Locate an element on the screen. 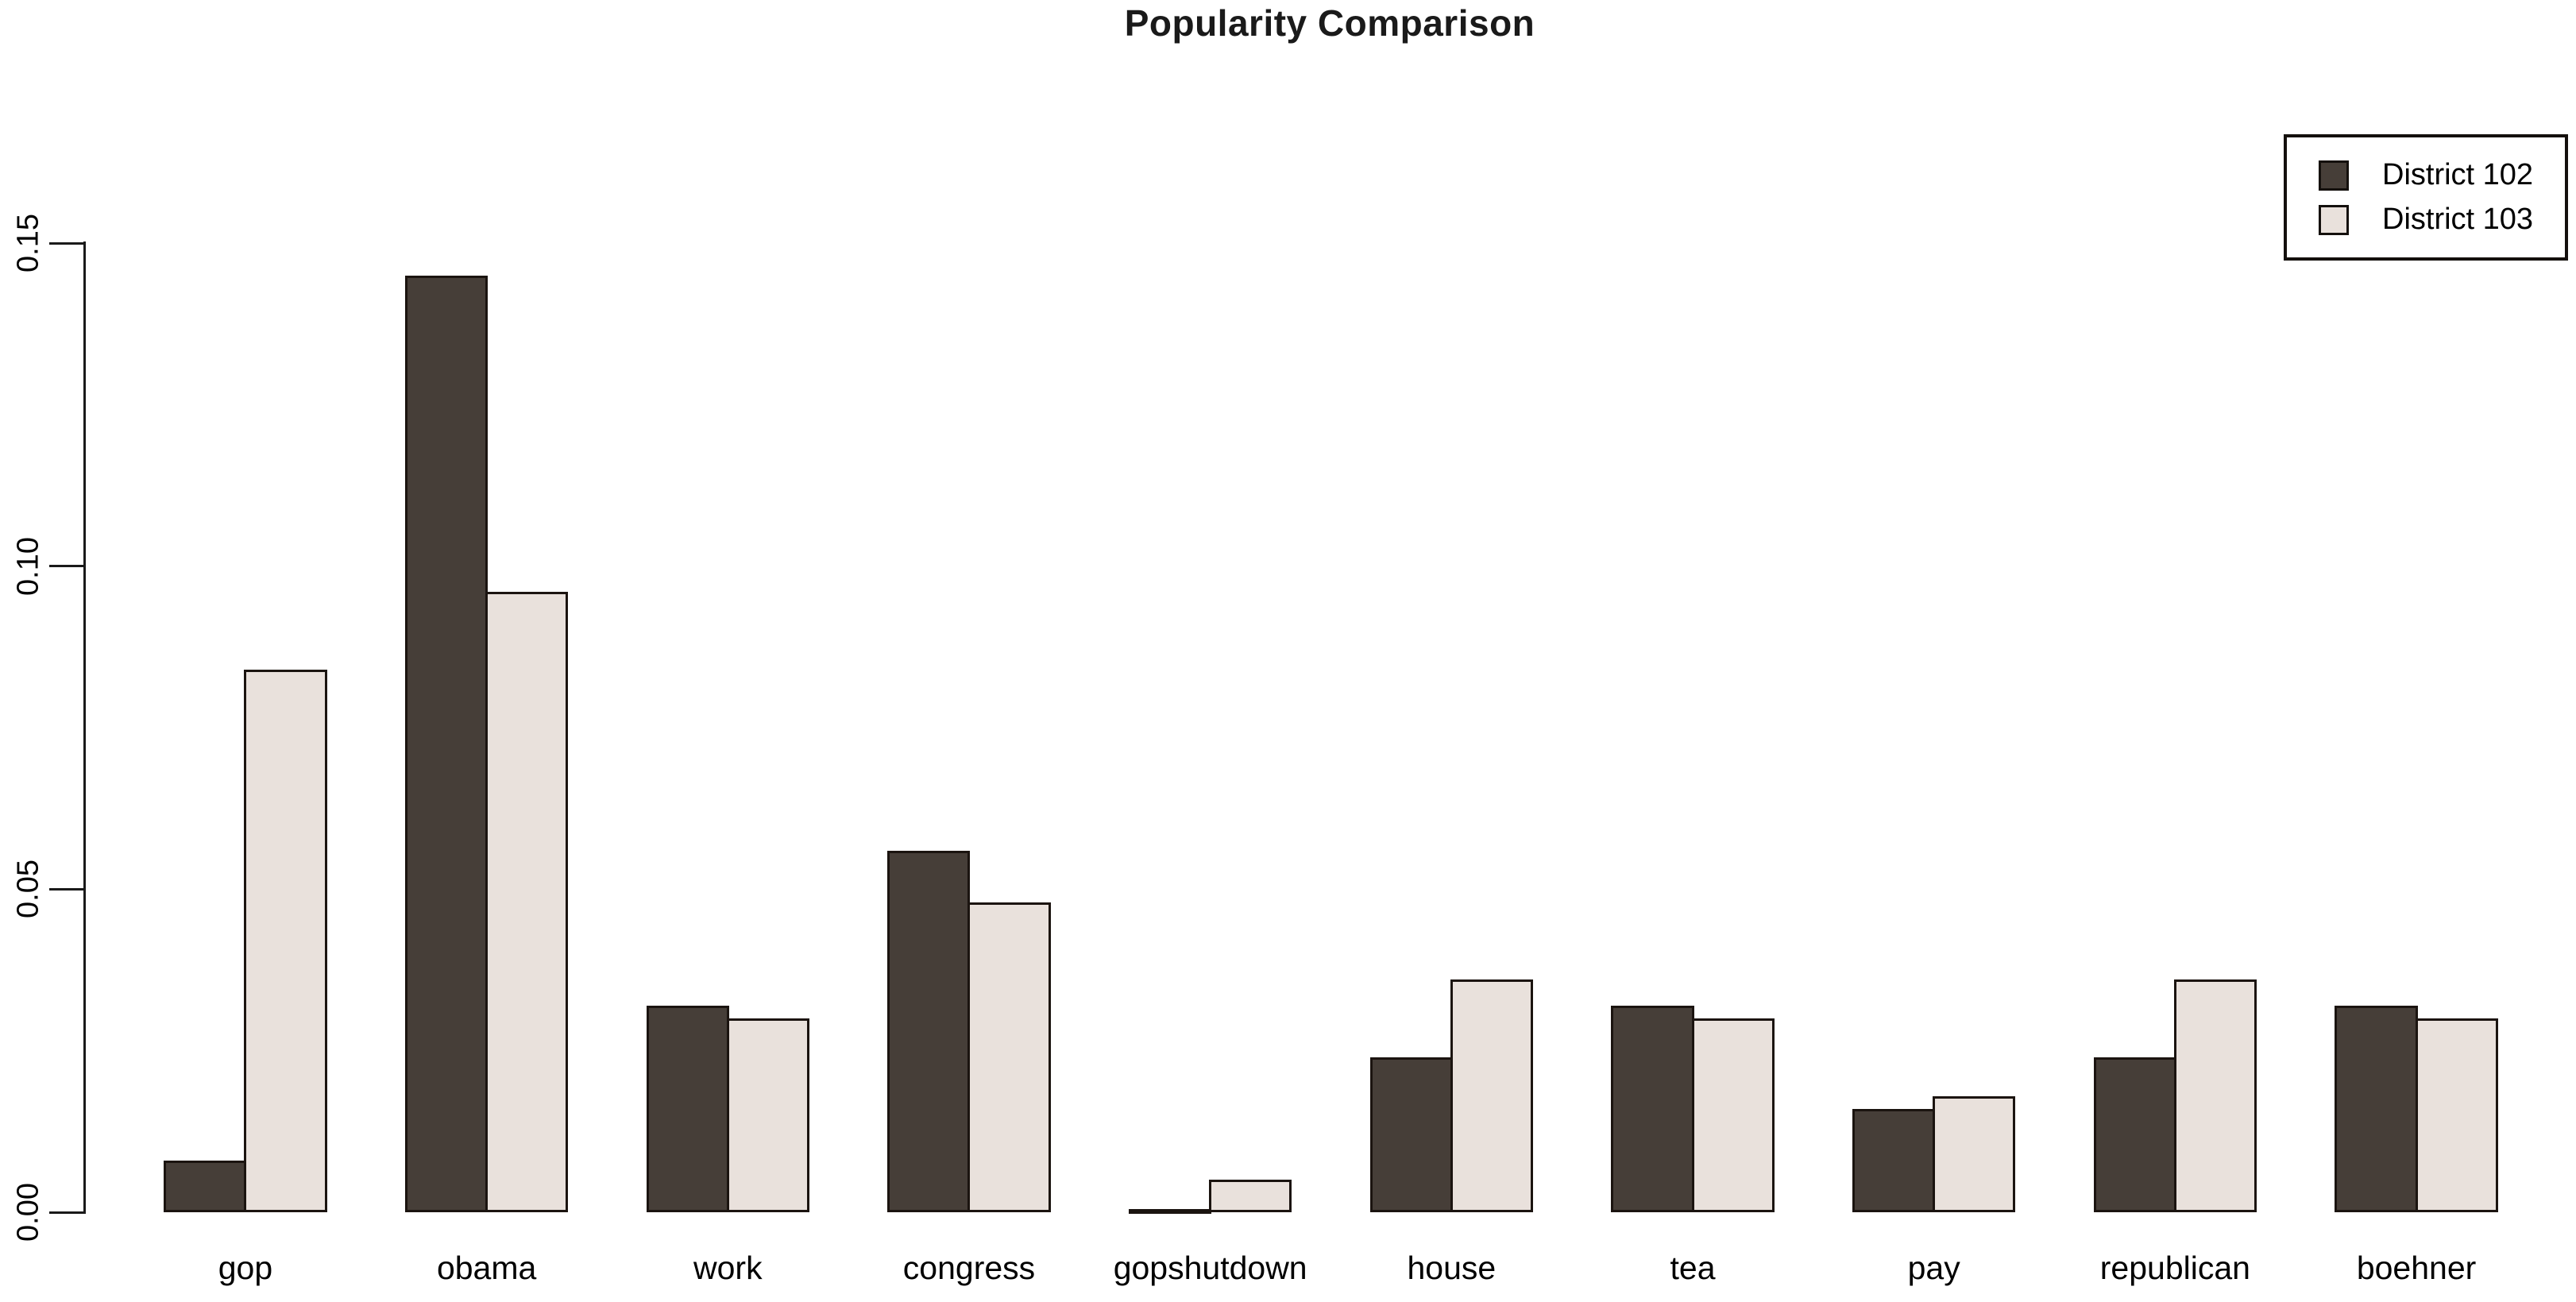 This screenshot has width=2576, height=1302. bar-district-103-boehner is located at coordinates (2456, 1115).